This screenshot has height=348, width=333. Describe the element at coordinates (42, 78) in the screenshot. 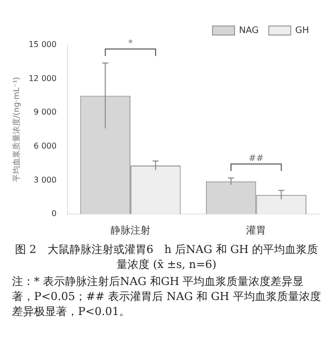

I see `y-tick-label: 12 000` at that location.